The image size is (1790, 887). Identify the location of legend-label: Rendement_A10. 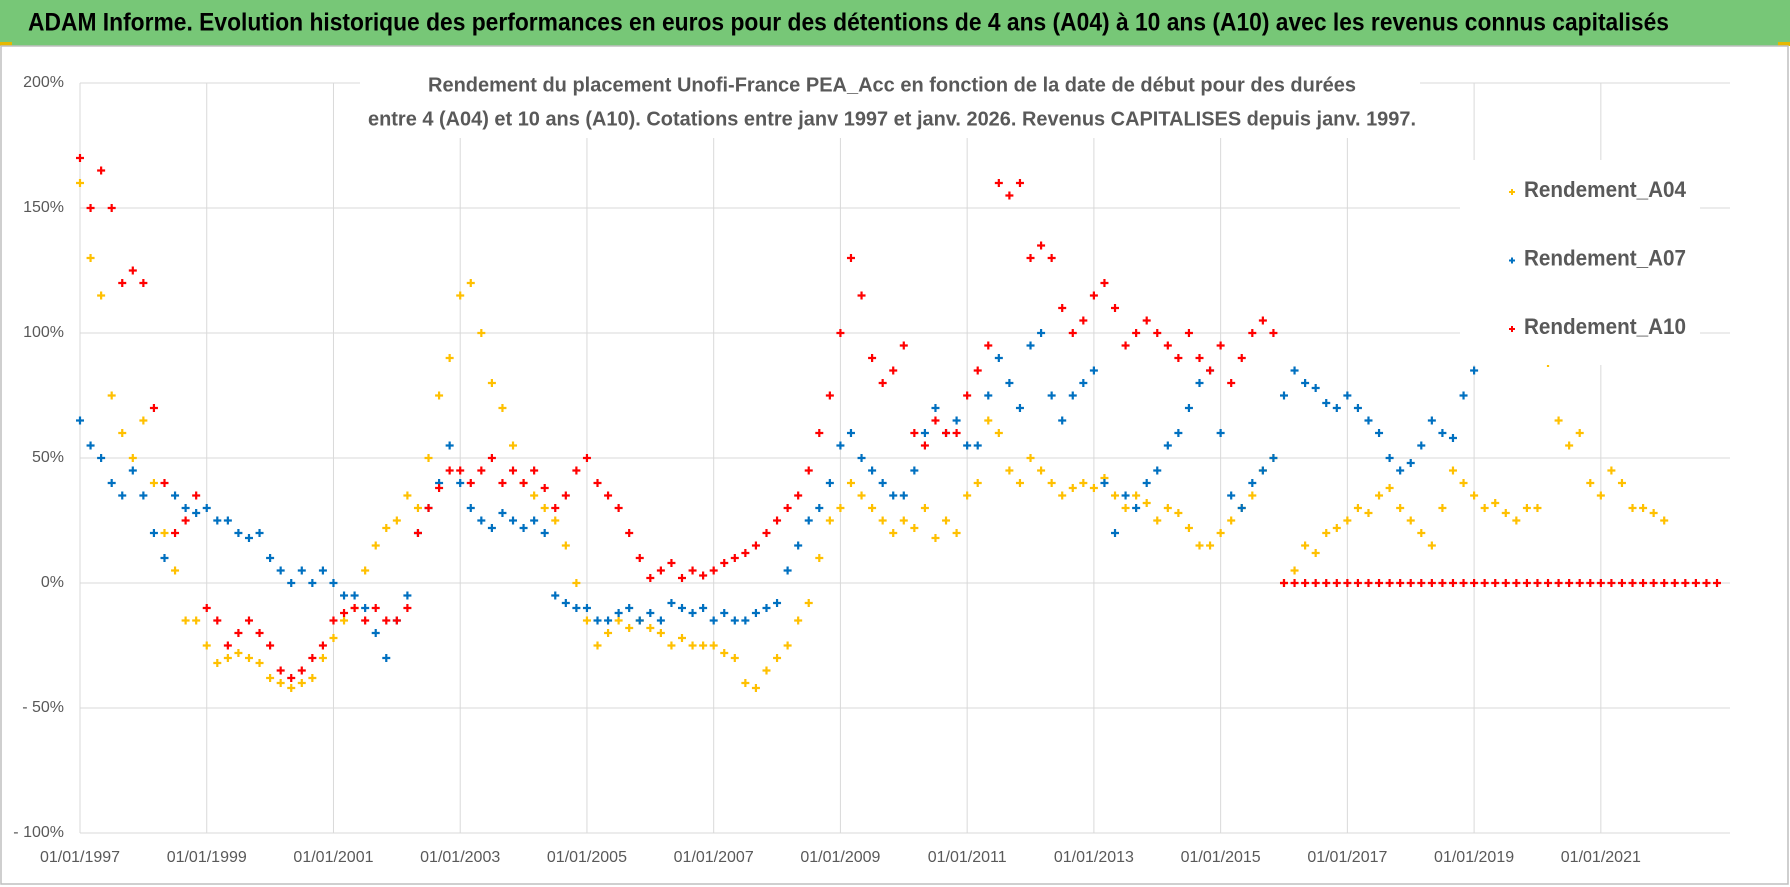
(1605, 326).